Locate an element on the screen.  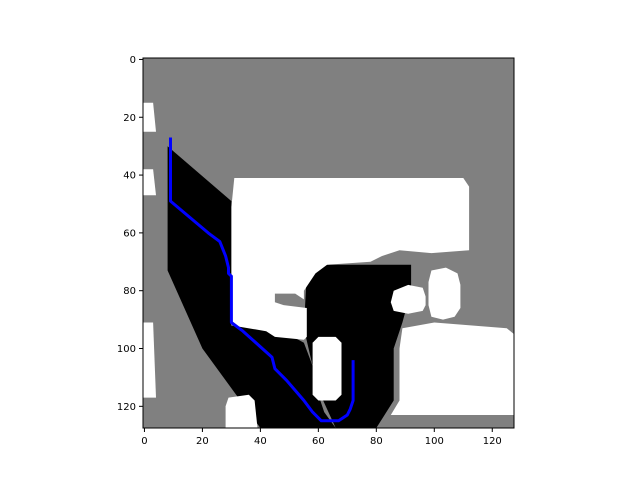
y-axis: 0 20 40 60 80 100 120 is located at coordinates (130, 234).